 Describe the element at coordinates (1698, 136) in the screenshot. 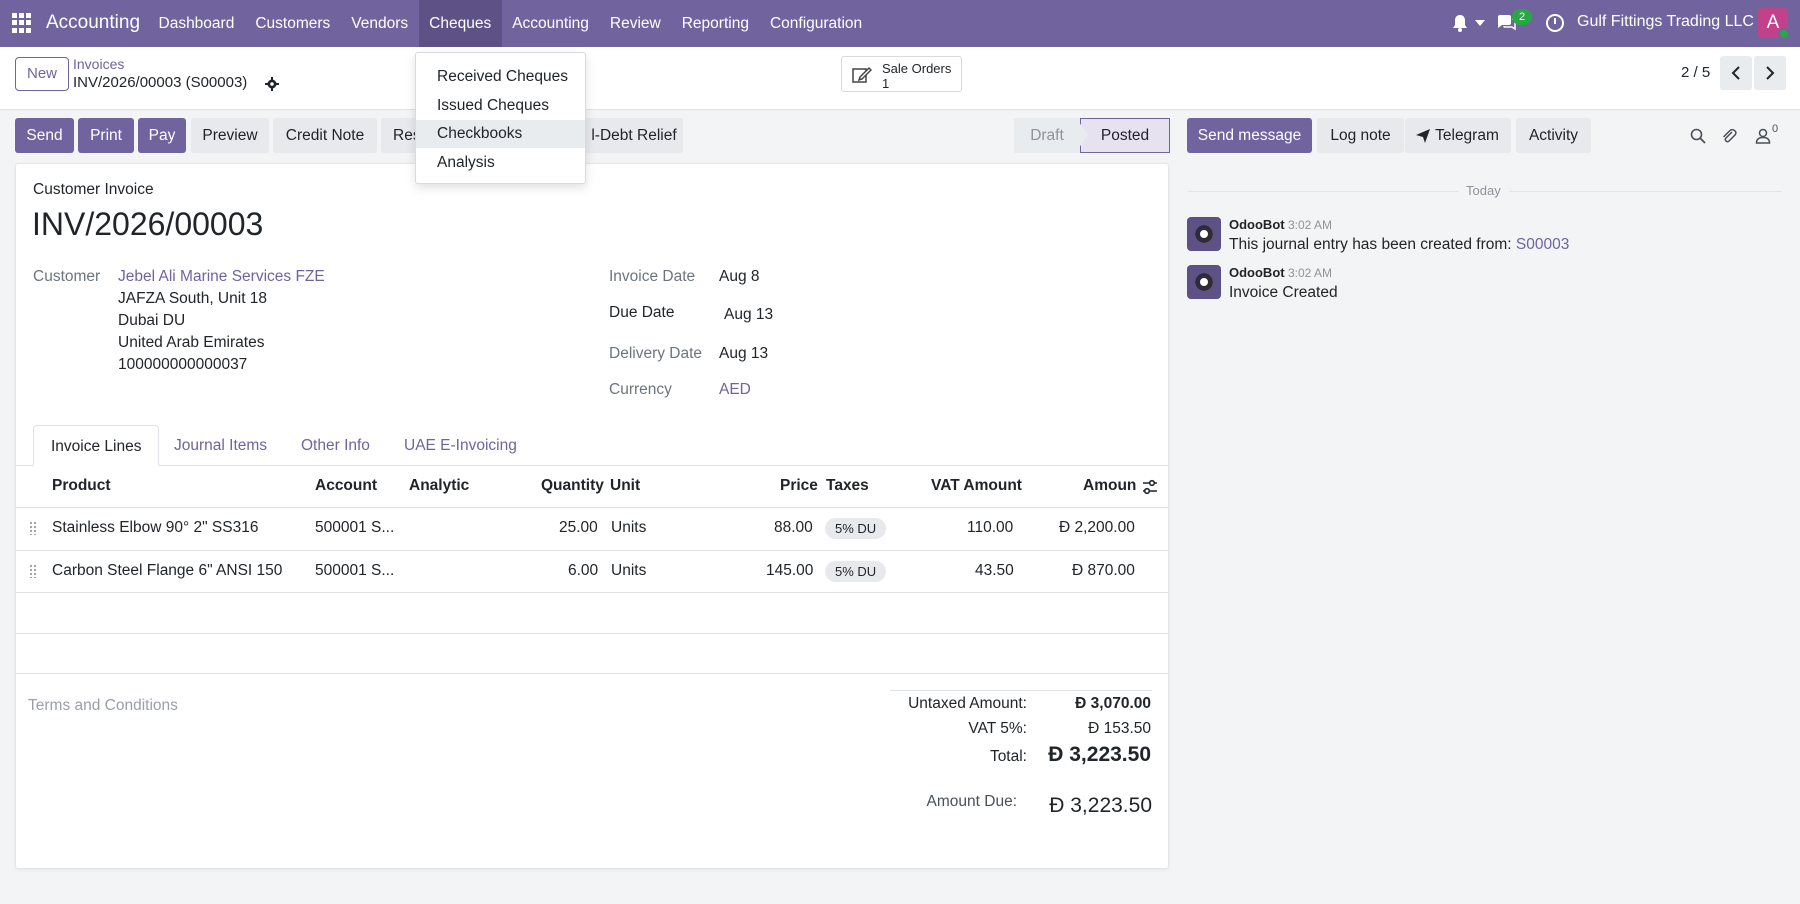

I see `search-icon` at that location.